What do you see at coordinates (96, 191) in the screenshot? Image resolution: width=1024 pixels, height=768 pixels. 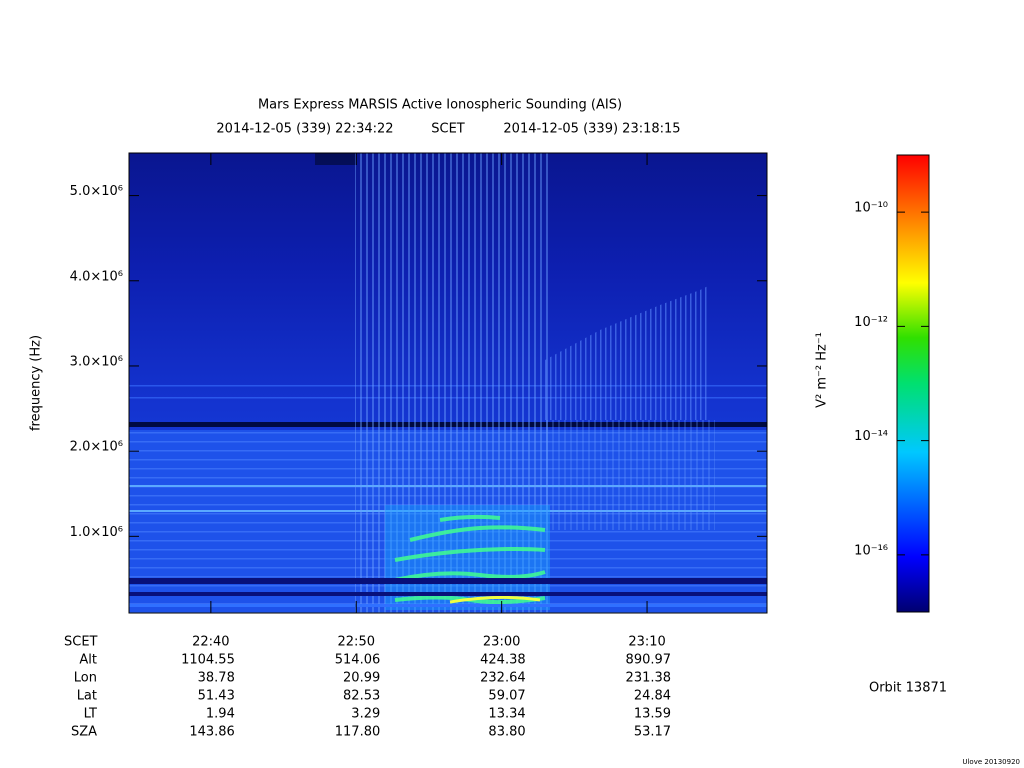 I see `y-tick-label: 5.0×10⁶` at bounding box center [96, 191].